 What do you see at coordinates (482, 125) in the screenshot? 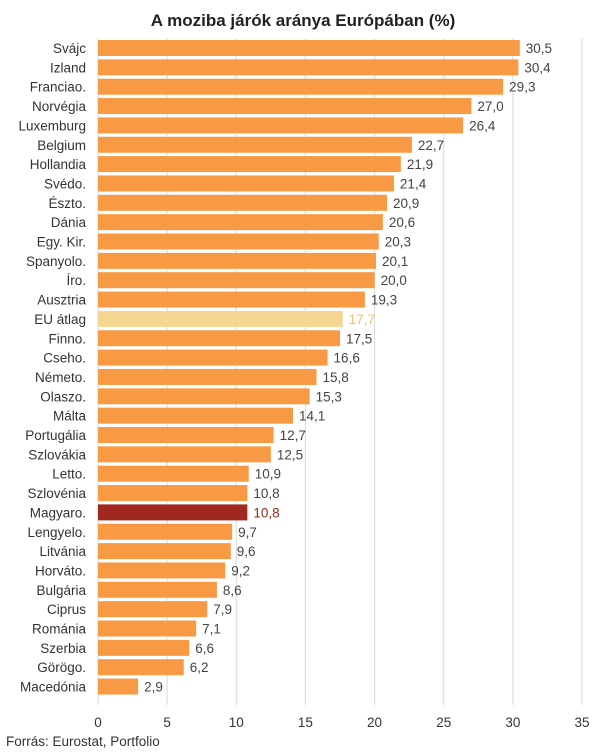
I see `value-label: 26,4` at bounding box center [482, 125].